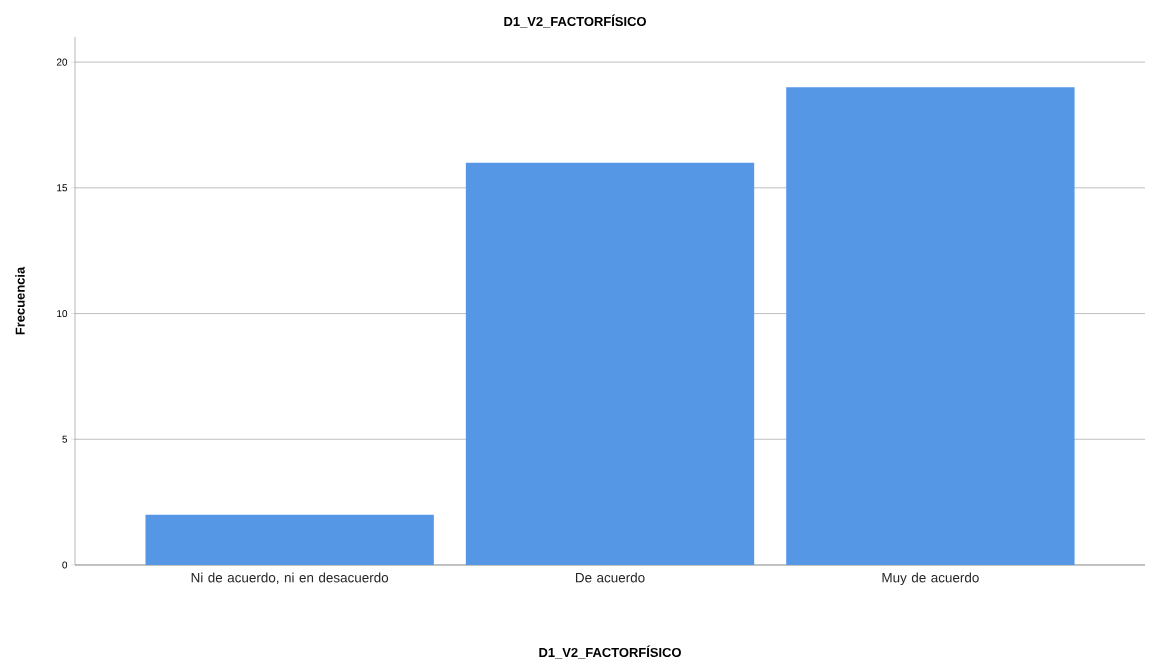 Image resolution: width=1150 pixels, height=668 pixels. Describe the element at coordinates (62, 62) in the screenshot. I see `y-tick-label: 20` at that location.